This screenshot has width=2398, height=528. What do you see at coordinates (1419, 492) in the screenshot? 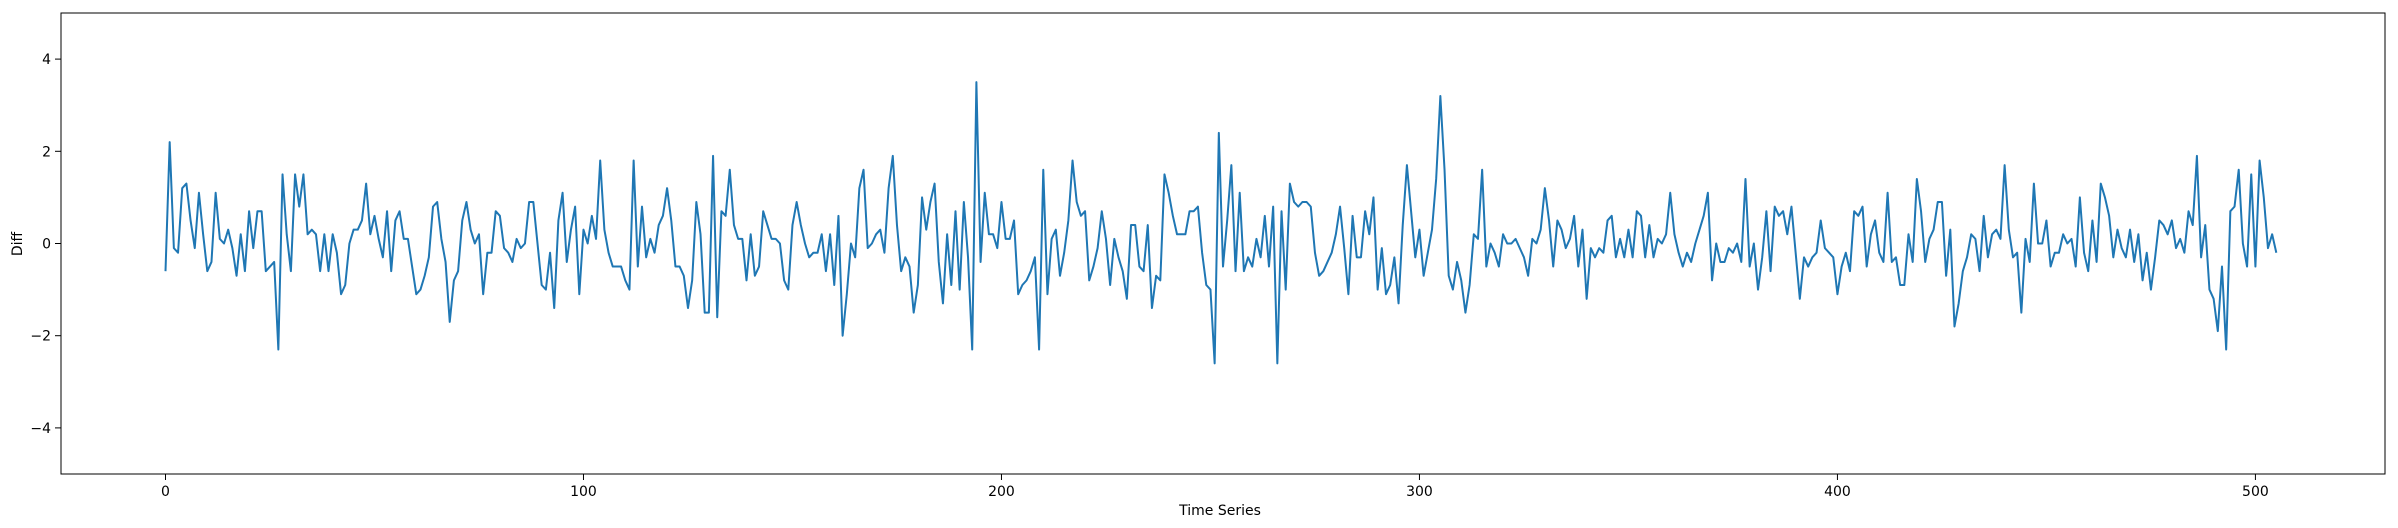
I see `x-tick-label: 300` at bounding box center [1419, 492].